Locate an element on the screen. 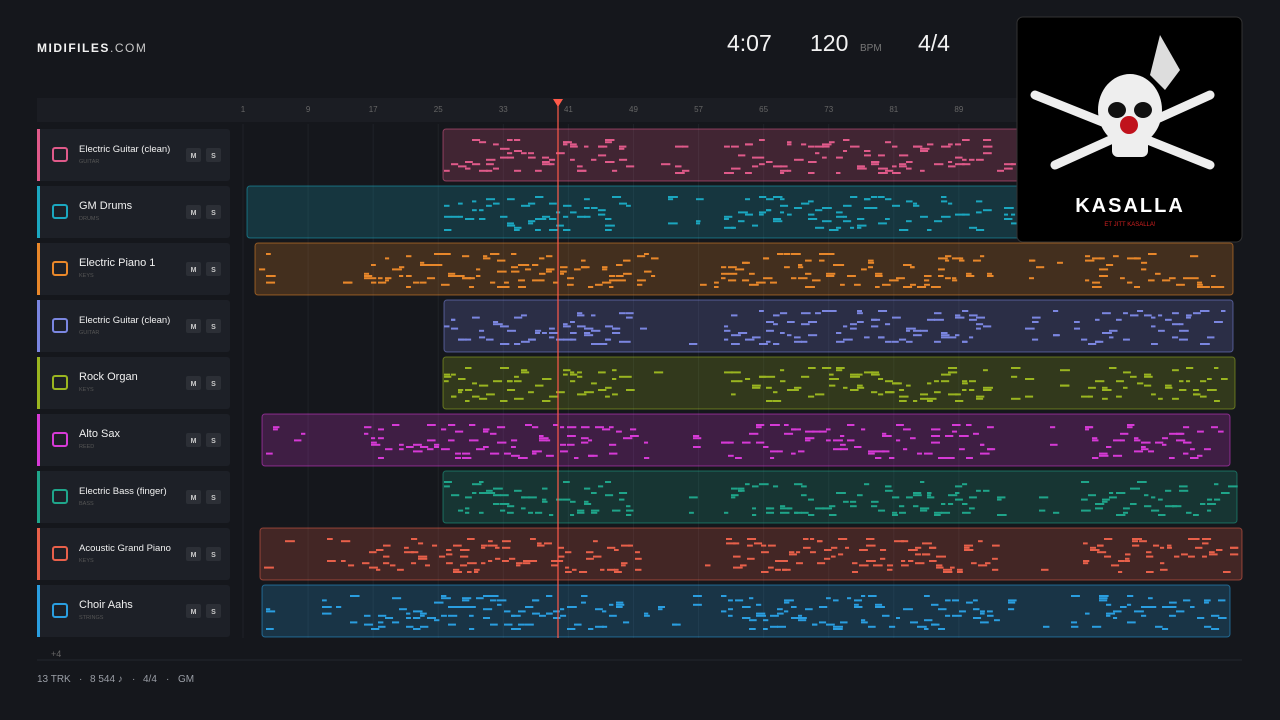 The image size is (1280, 720). album-title: KASALLA is located at coordinates (1130, 206).